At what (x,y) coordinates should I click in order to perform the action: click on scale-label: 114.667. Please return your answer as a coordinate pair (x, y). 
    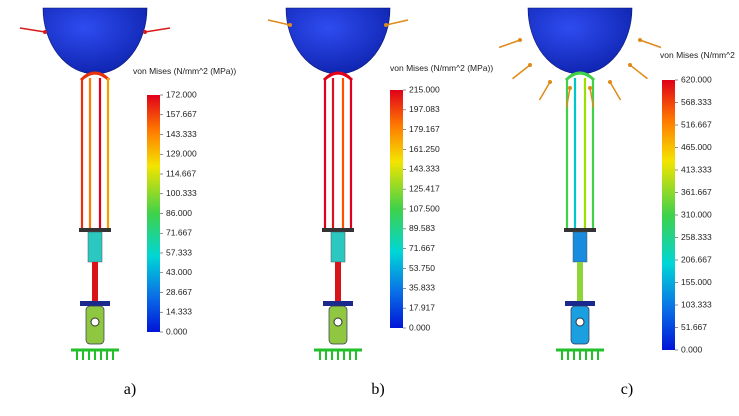
    Looking at the image, I should click on (181, 173).